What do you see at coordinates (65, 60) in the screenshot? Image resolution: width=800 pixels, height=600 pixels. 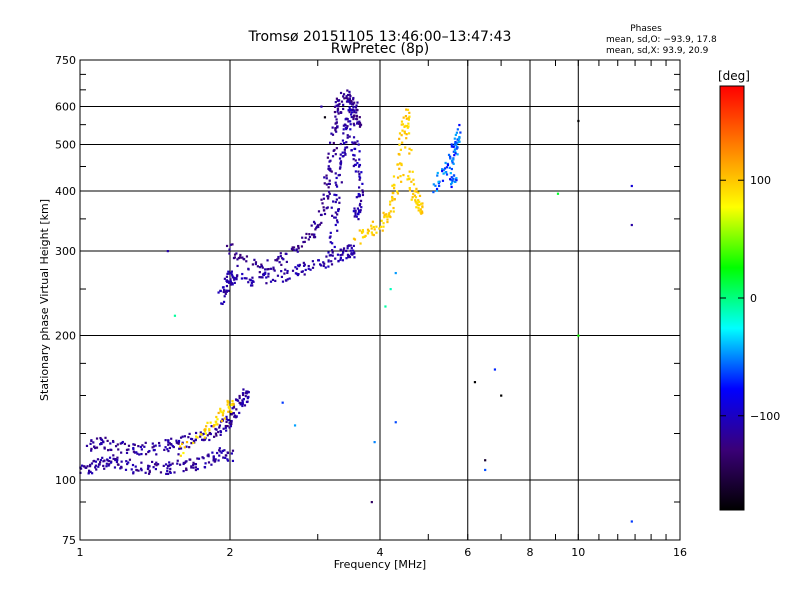 I see `y-tick-label: 750` at bounding box center [65, 60].